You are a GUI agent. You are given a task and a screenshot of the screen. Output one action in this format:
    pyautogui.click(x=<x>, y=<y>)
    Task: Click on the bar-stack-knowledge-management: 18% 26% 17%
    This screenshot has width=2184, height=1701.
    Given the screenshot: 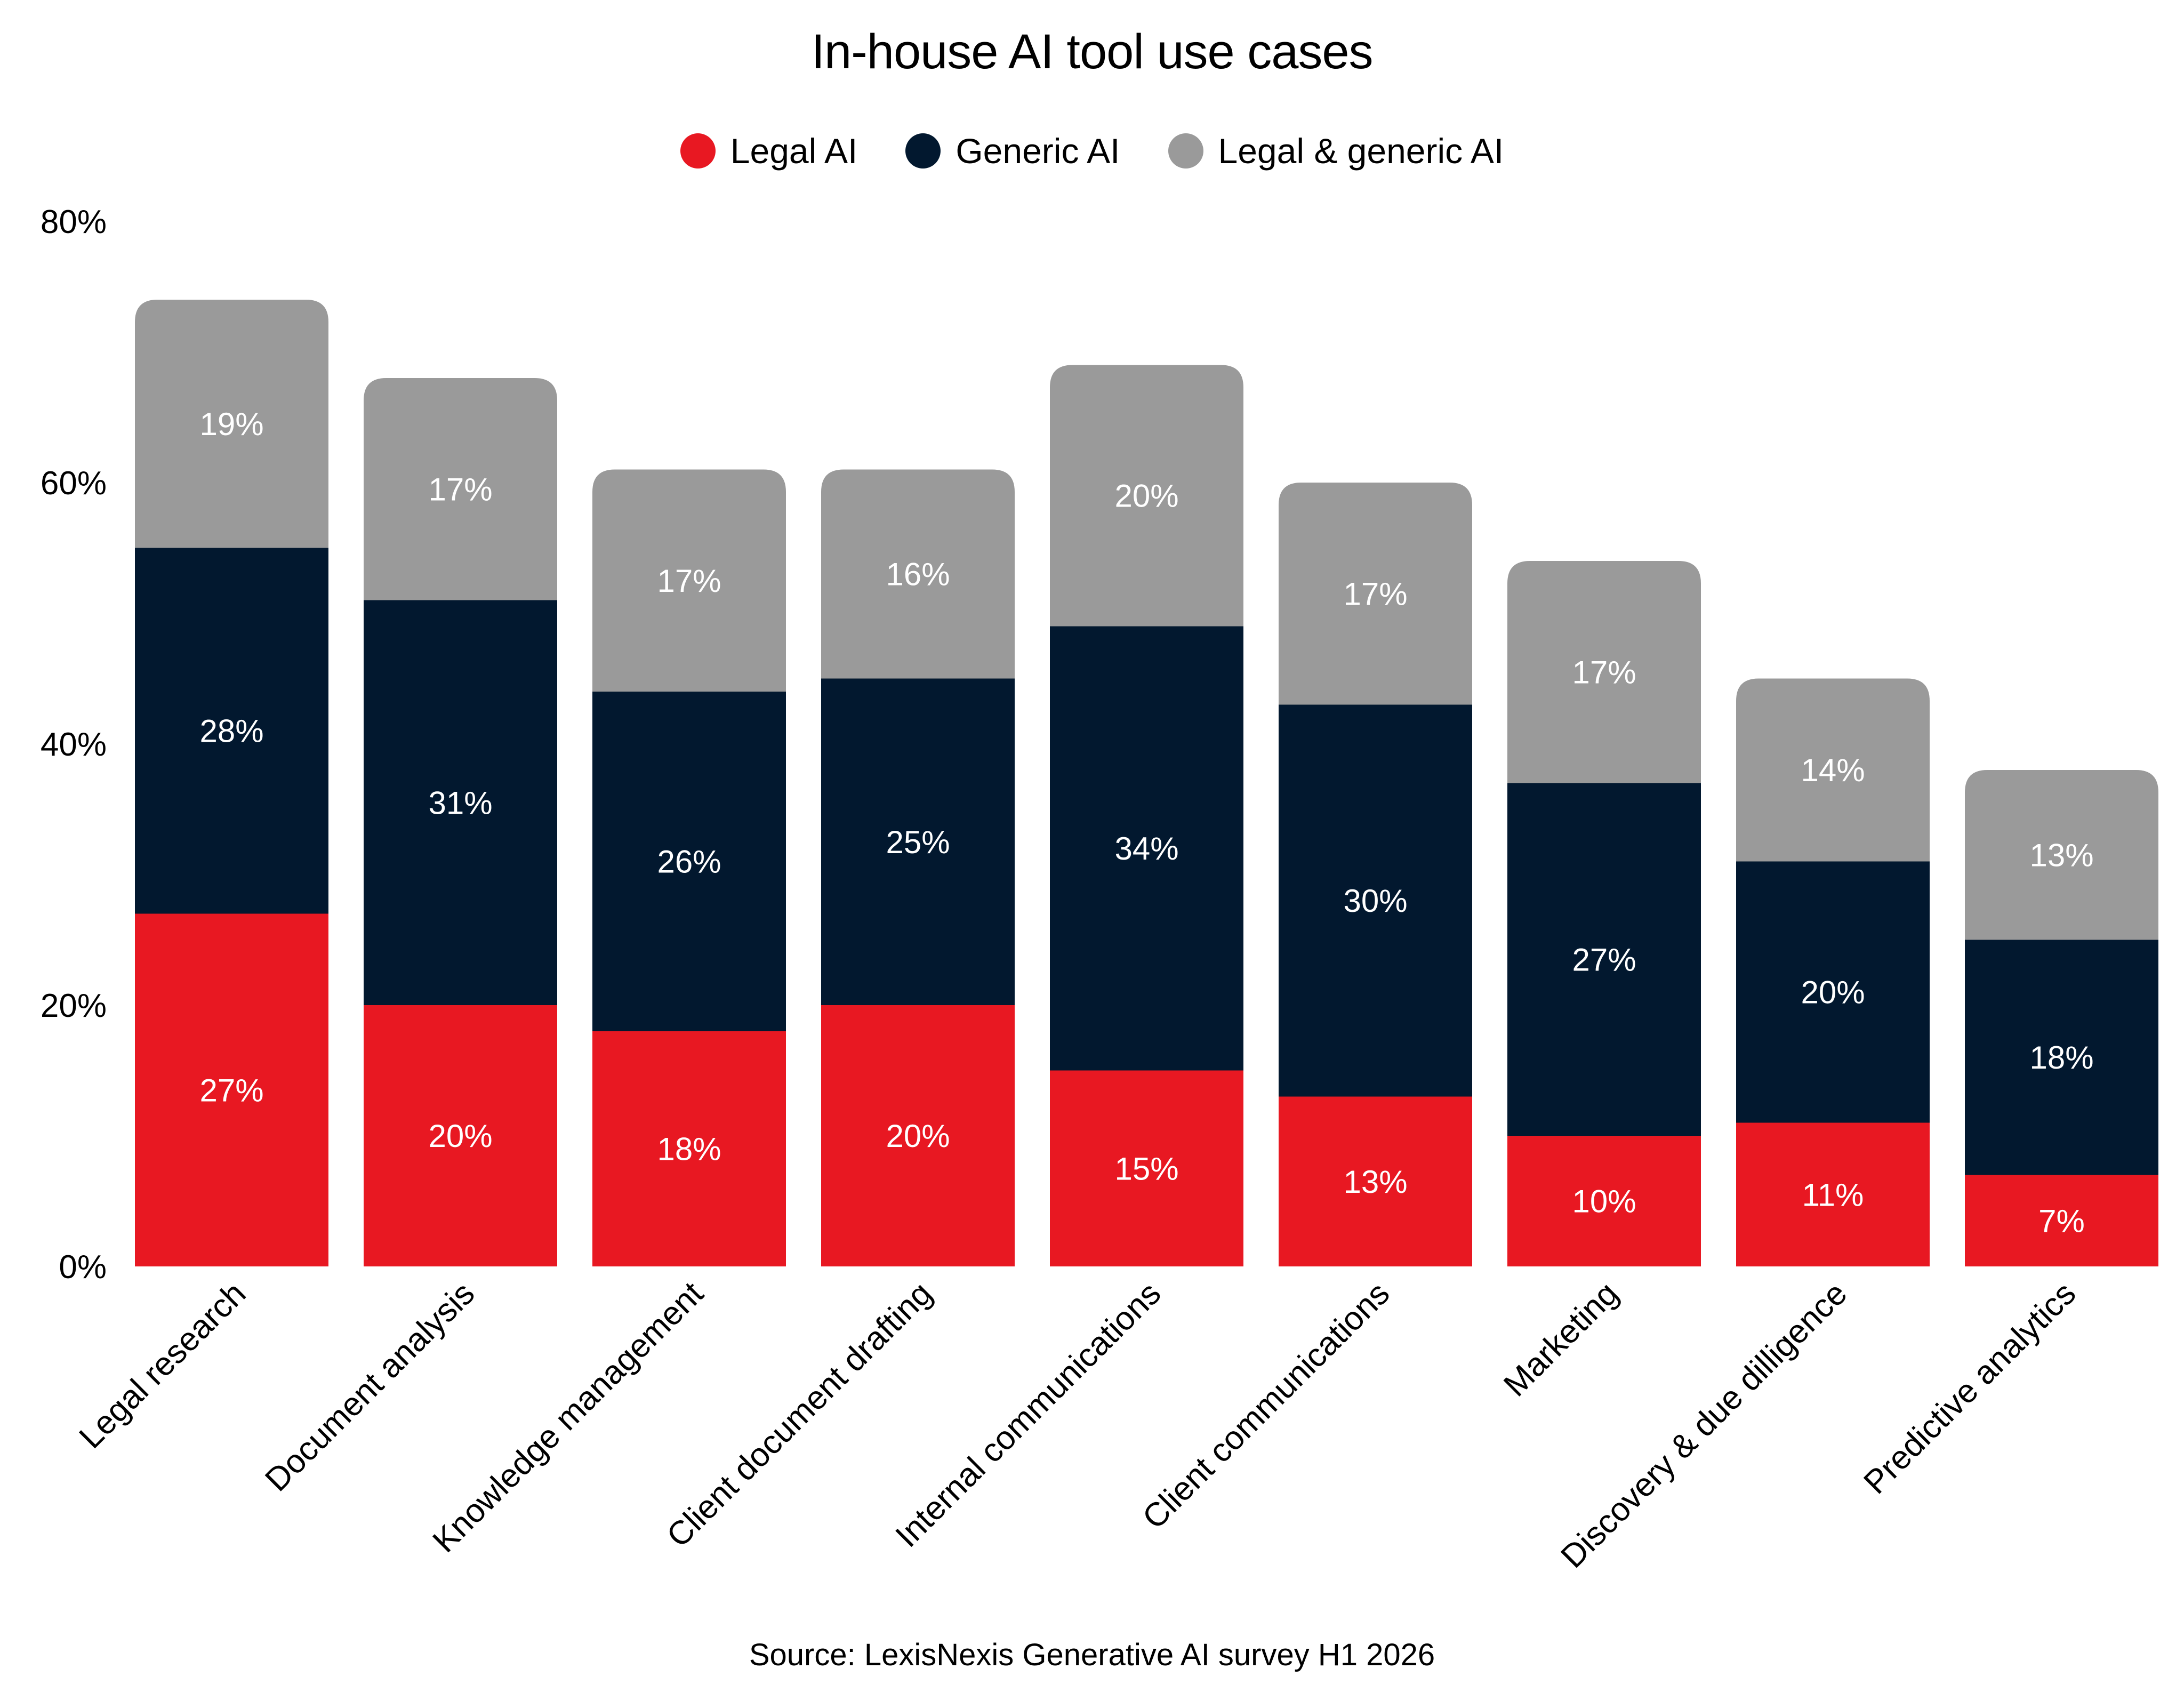 What is the action you would take?
    pyautogui.click(x=689, y=867)
    